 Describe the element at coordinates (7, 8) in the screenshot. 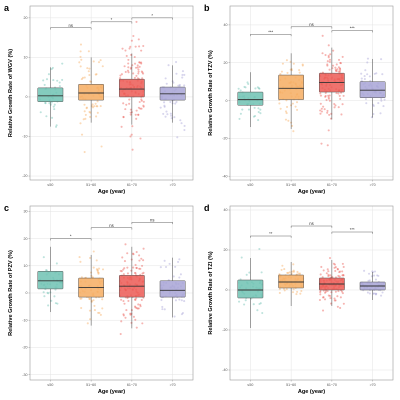

I see `panel-label: a` at that location.